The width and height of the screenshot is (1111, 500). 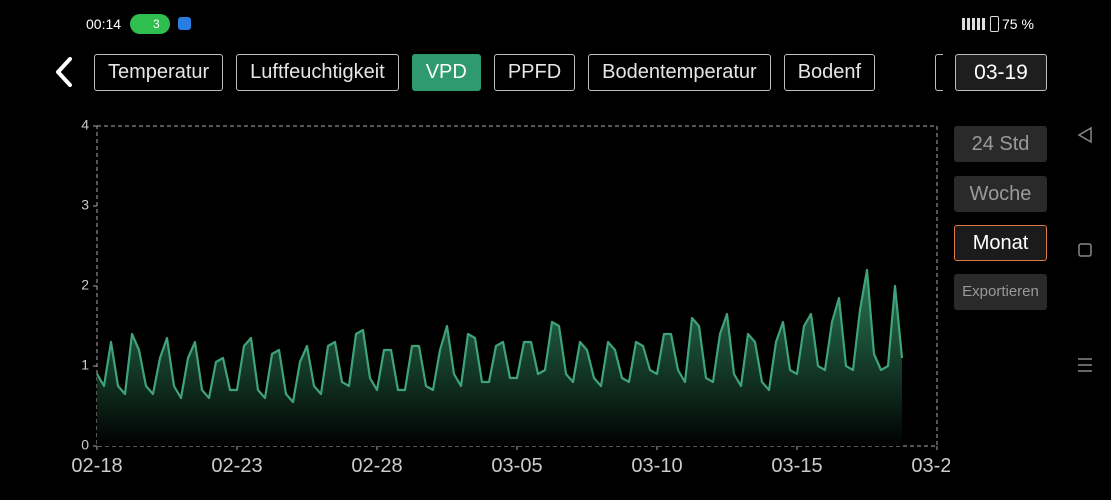 What do you see at coordinates (85, 205) in the screenshot?
I see `y-tick-label: 3` at bounding box center [85, 205].